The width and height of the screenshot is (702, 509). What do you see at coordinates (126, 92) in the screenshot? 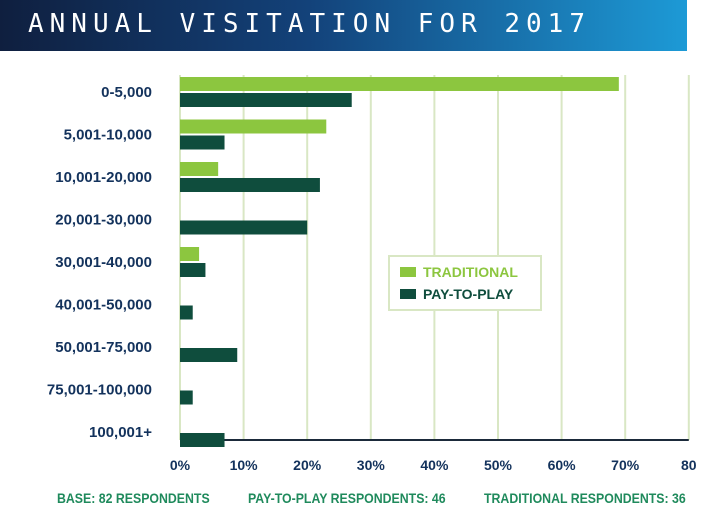
I see `category-label: 0-5,000` at bounding box center [126, 92].